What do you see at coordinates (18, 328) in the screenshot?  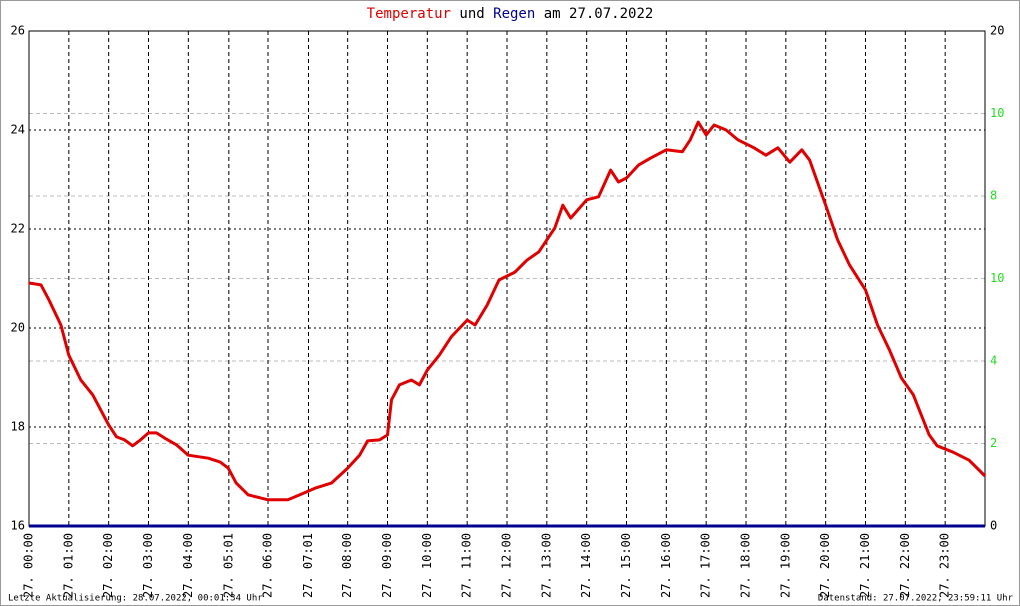 I see `y-tick-label: 20` at bounding box center [18, 328].